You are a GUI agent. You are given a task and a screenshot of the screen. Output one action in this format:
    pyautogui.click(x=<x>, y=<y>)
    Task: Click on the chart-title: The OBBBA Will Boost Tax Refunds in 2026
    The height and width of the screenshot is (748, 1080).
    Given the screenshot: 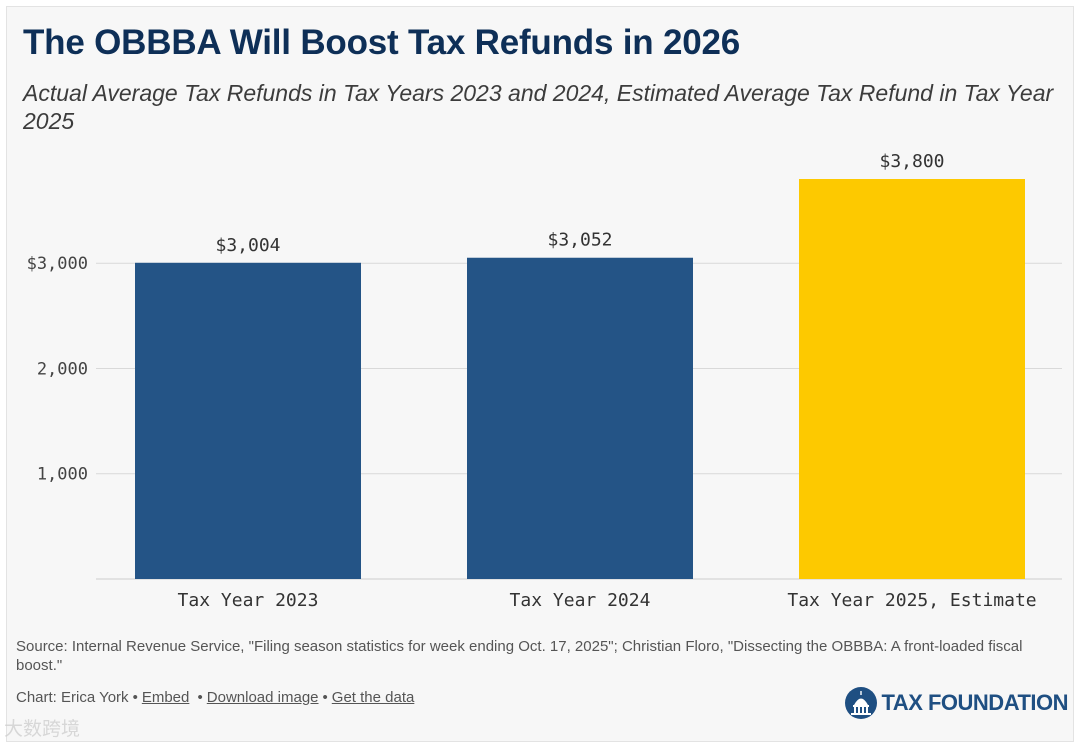 What is the action you would take?
    pyautogui.click(x=382, y=42)
    